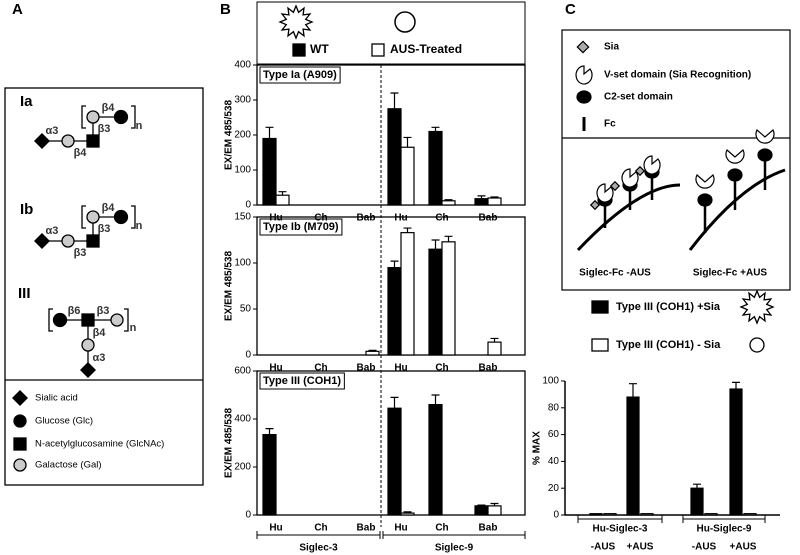 This screenshot has width=800, height=555. Describe the element at coordinates (74, 311) in the screenshot. I see `linkage-label: β6` at that location.